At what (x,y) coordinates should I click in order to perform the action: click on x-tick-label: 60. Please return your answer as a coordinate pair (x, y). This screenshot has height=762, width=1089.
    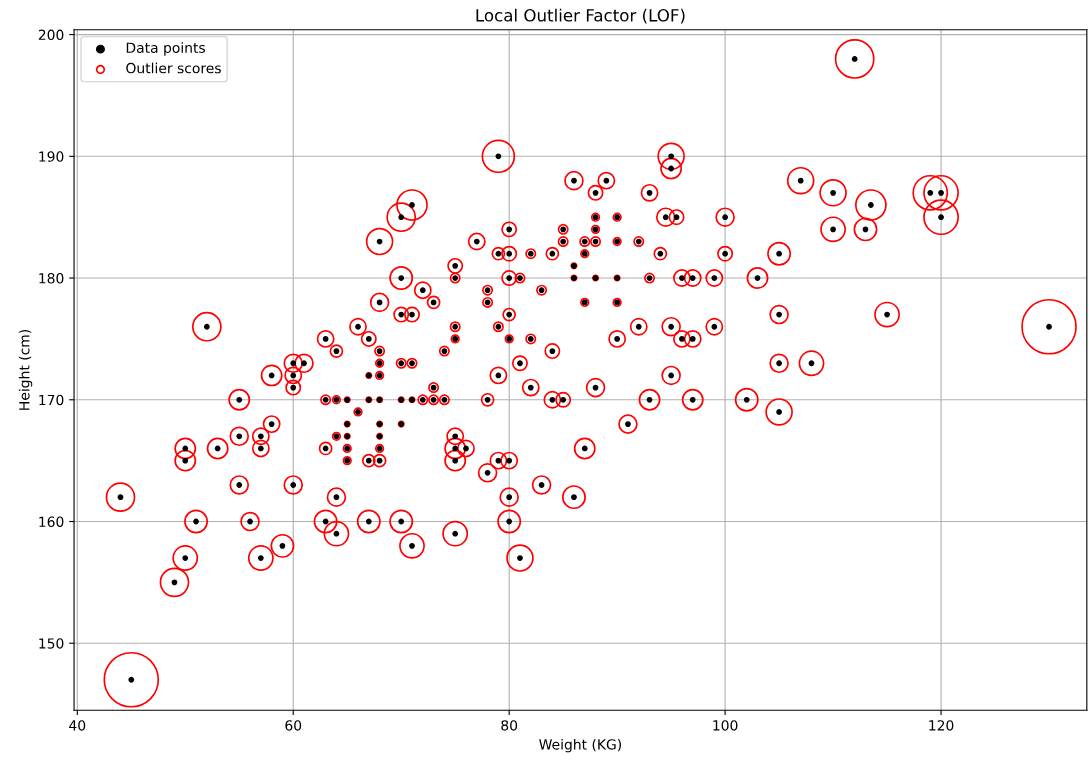
    Looking at the image, I should click on (293, 725).